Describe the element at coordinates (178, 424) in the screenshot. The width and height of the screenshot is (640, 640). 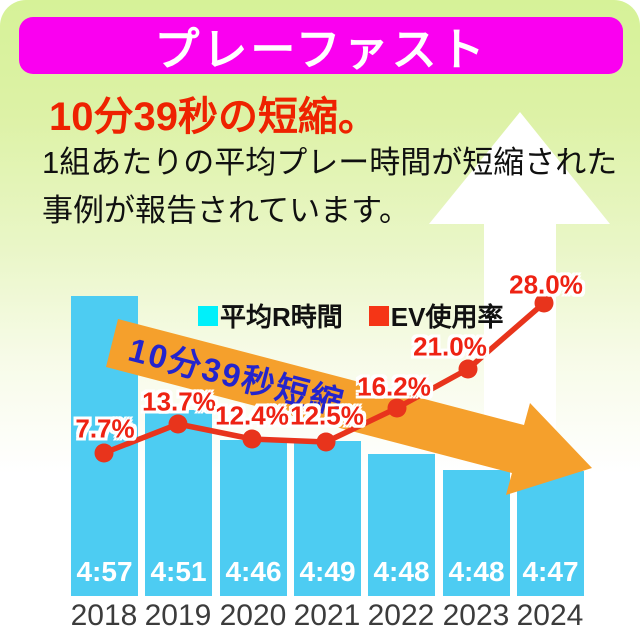
I see `ev-point-2019` at that location.